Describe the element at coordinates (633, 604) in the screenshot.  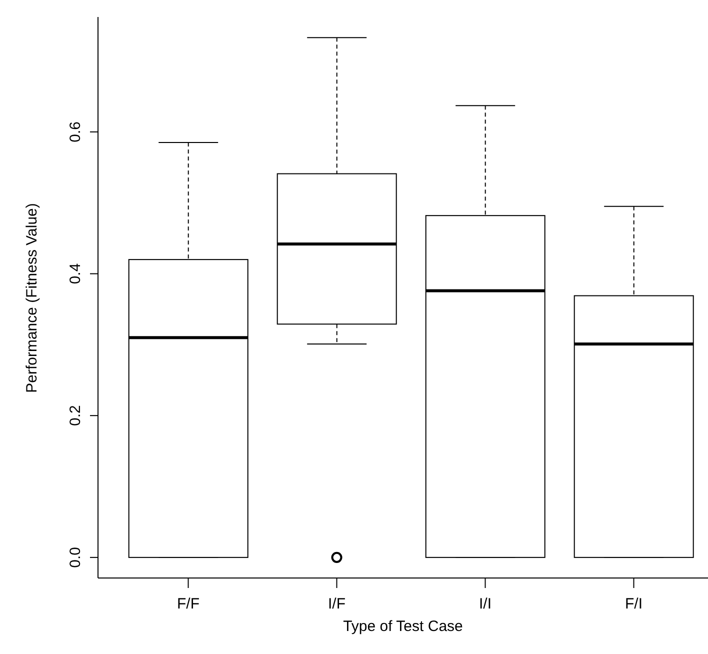
I see `x-tick-label: F/I` at that location.